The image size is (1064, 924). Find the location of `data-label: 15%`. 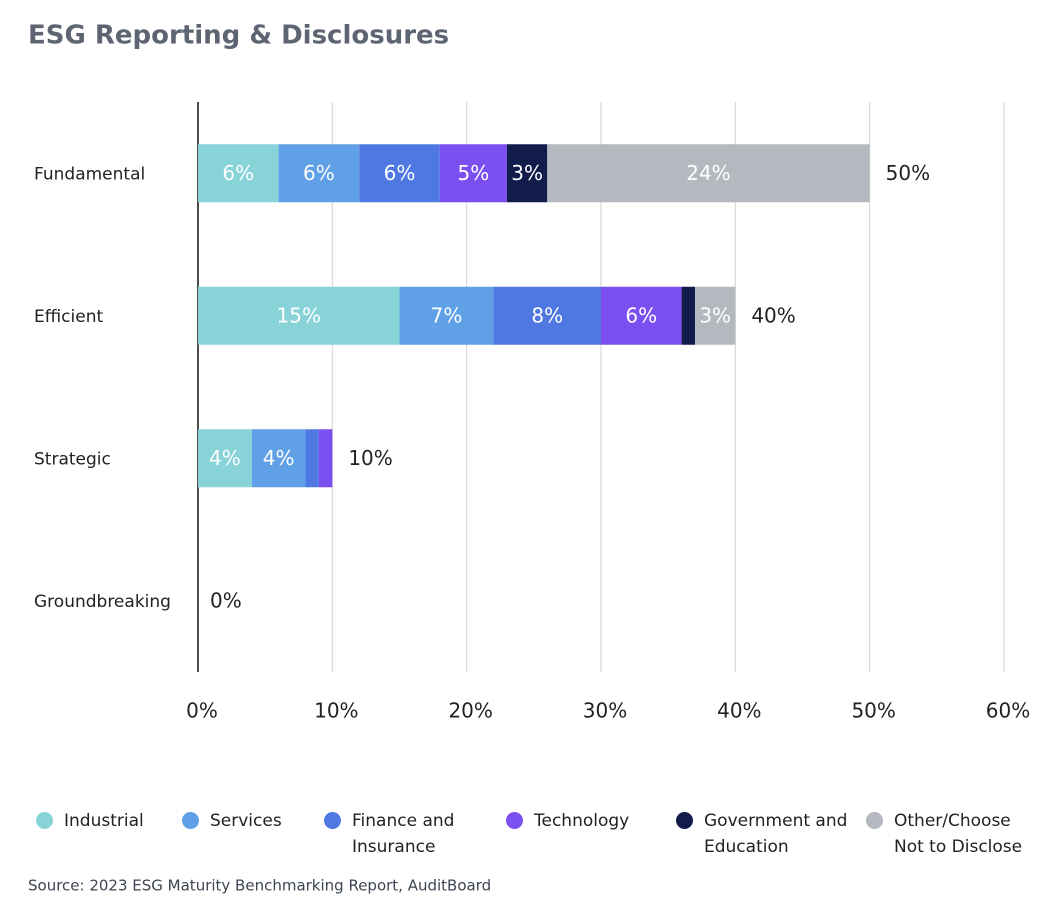

data-label: 15% is located at coordinates (299, 315).